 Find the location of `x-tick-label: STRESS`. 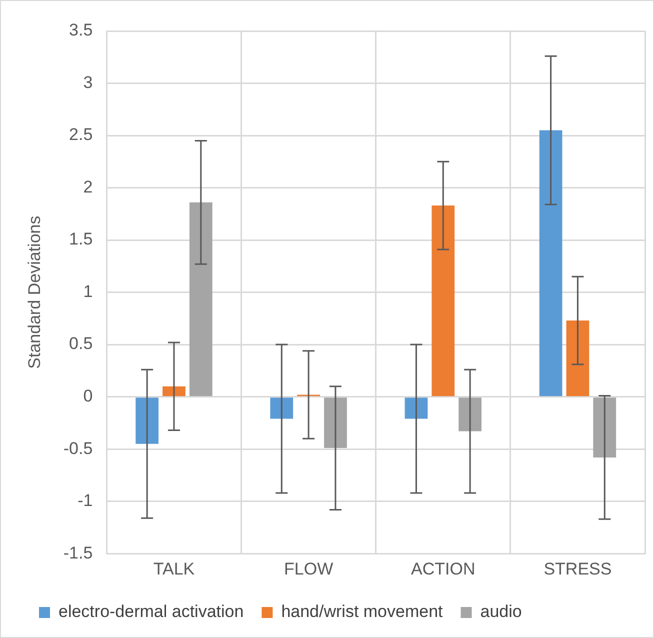

x-tick-label: STRESS is located at coordinates (578, 568).